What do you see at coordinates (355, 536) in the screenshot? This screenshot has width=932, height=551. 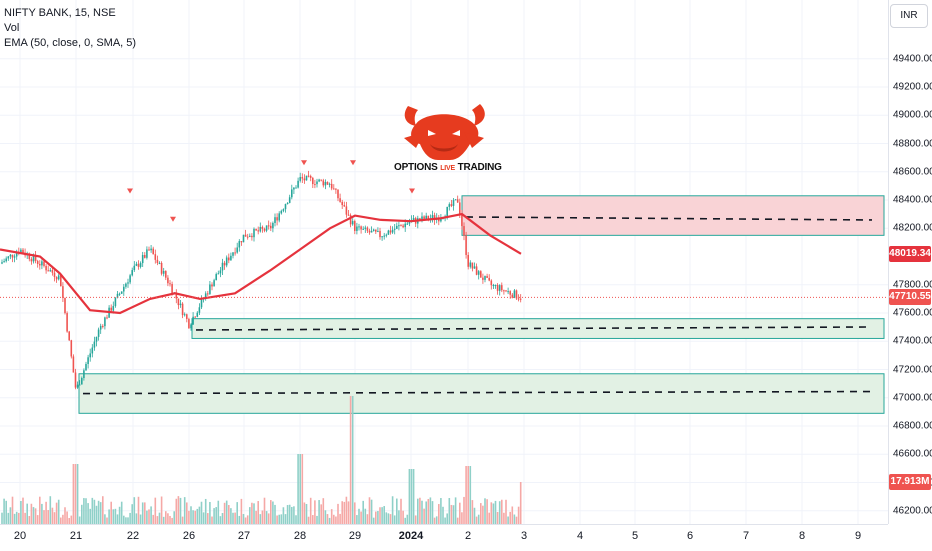 I see `time-tick-label: 29` at bounding box center [355, 536].